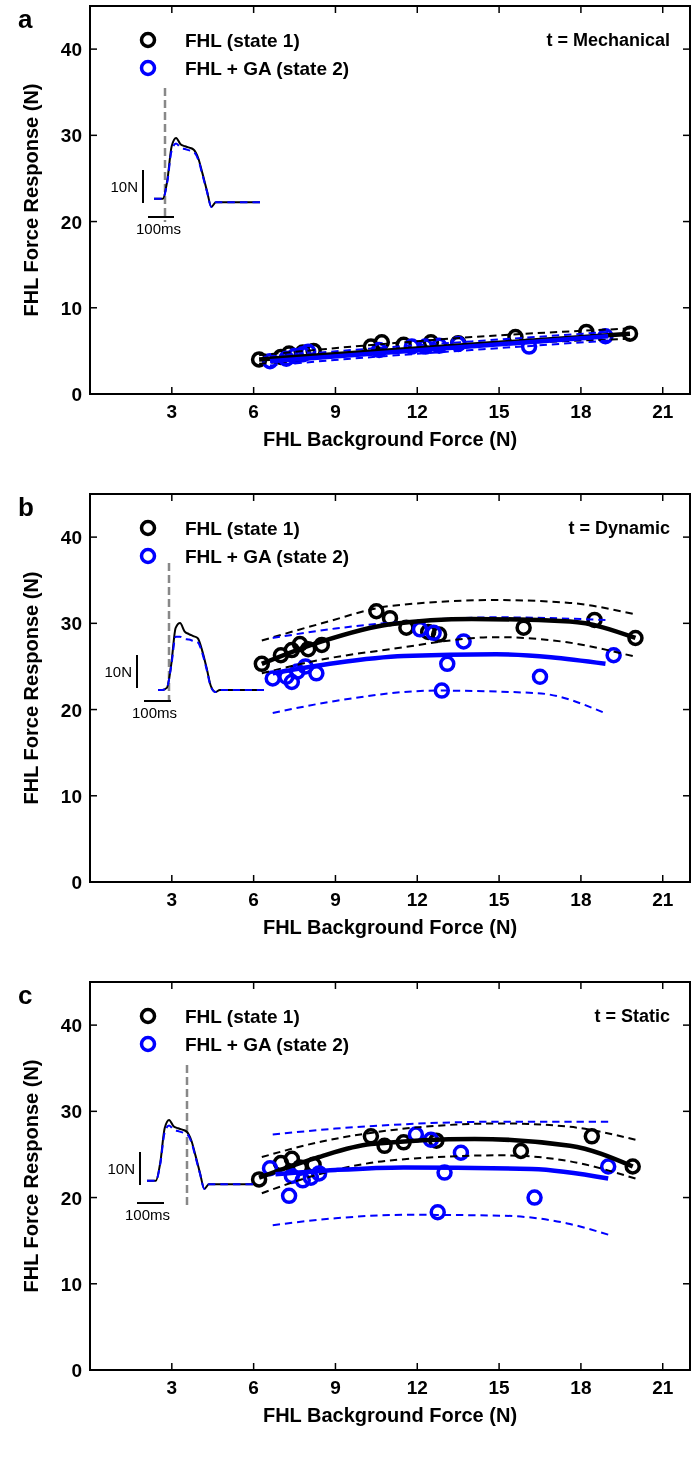  Describe the element at coordinates (25, 19) in the screenshot. I see `chart-title: a` at that location.